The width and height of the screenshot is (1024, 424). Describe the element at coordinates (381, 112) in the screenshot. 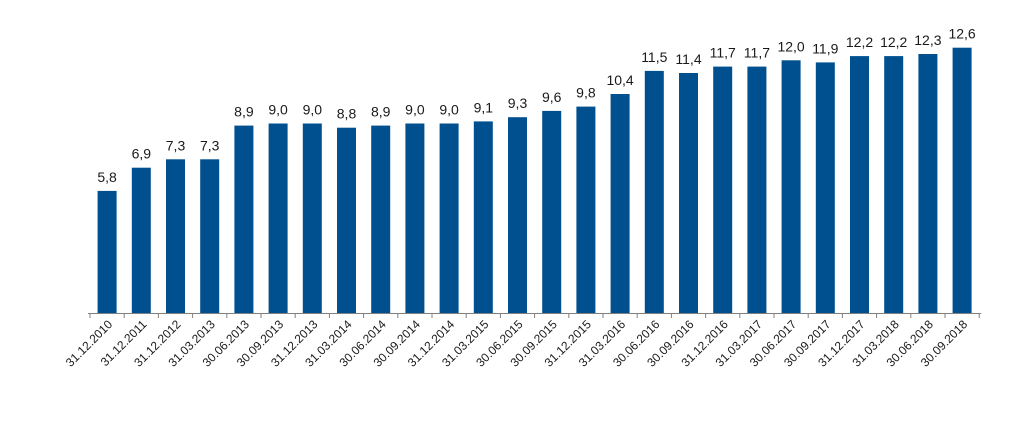

I see `value-label-30.06.2014: 8,9` at that location.